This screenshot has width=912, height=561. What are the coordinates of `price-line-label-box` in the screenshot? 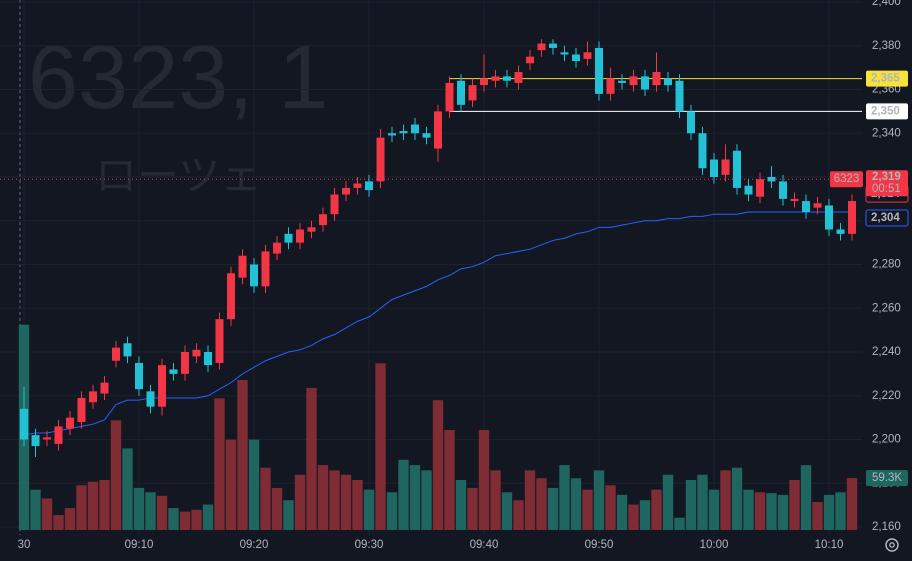 It's located at (887, 78).